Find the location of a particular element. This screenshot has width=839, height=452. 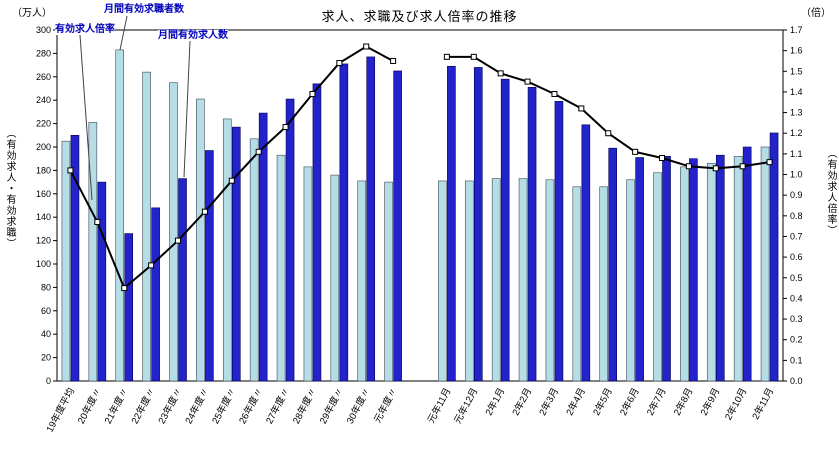

right-tick-label: 1.3 is located at coordinates (796, 113).